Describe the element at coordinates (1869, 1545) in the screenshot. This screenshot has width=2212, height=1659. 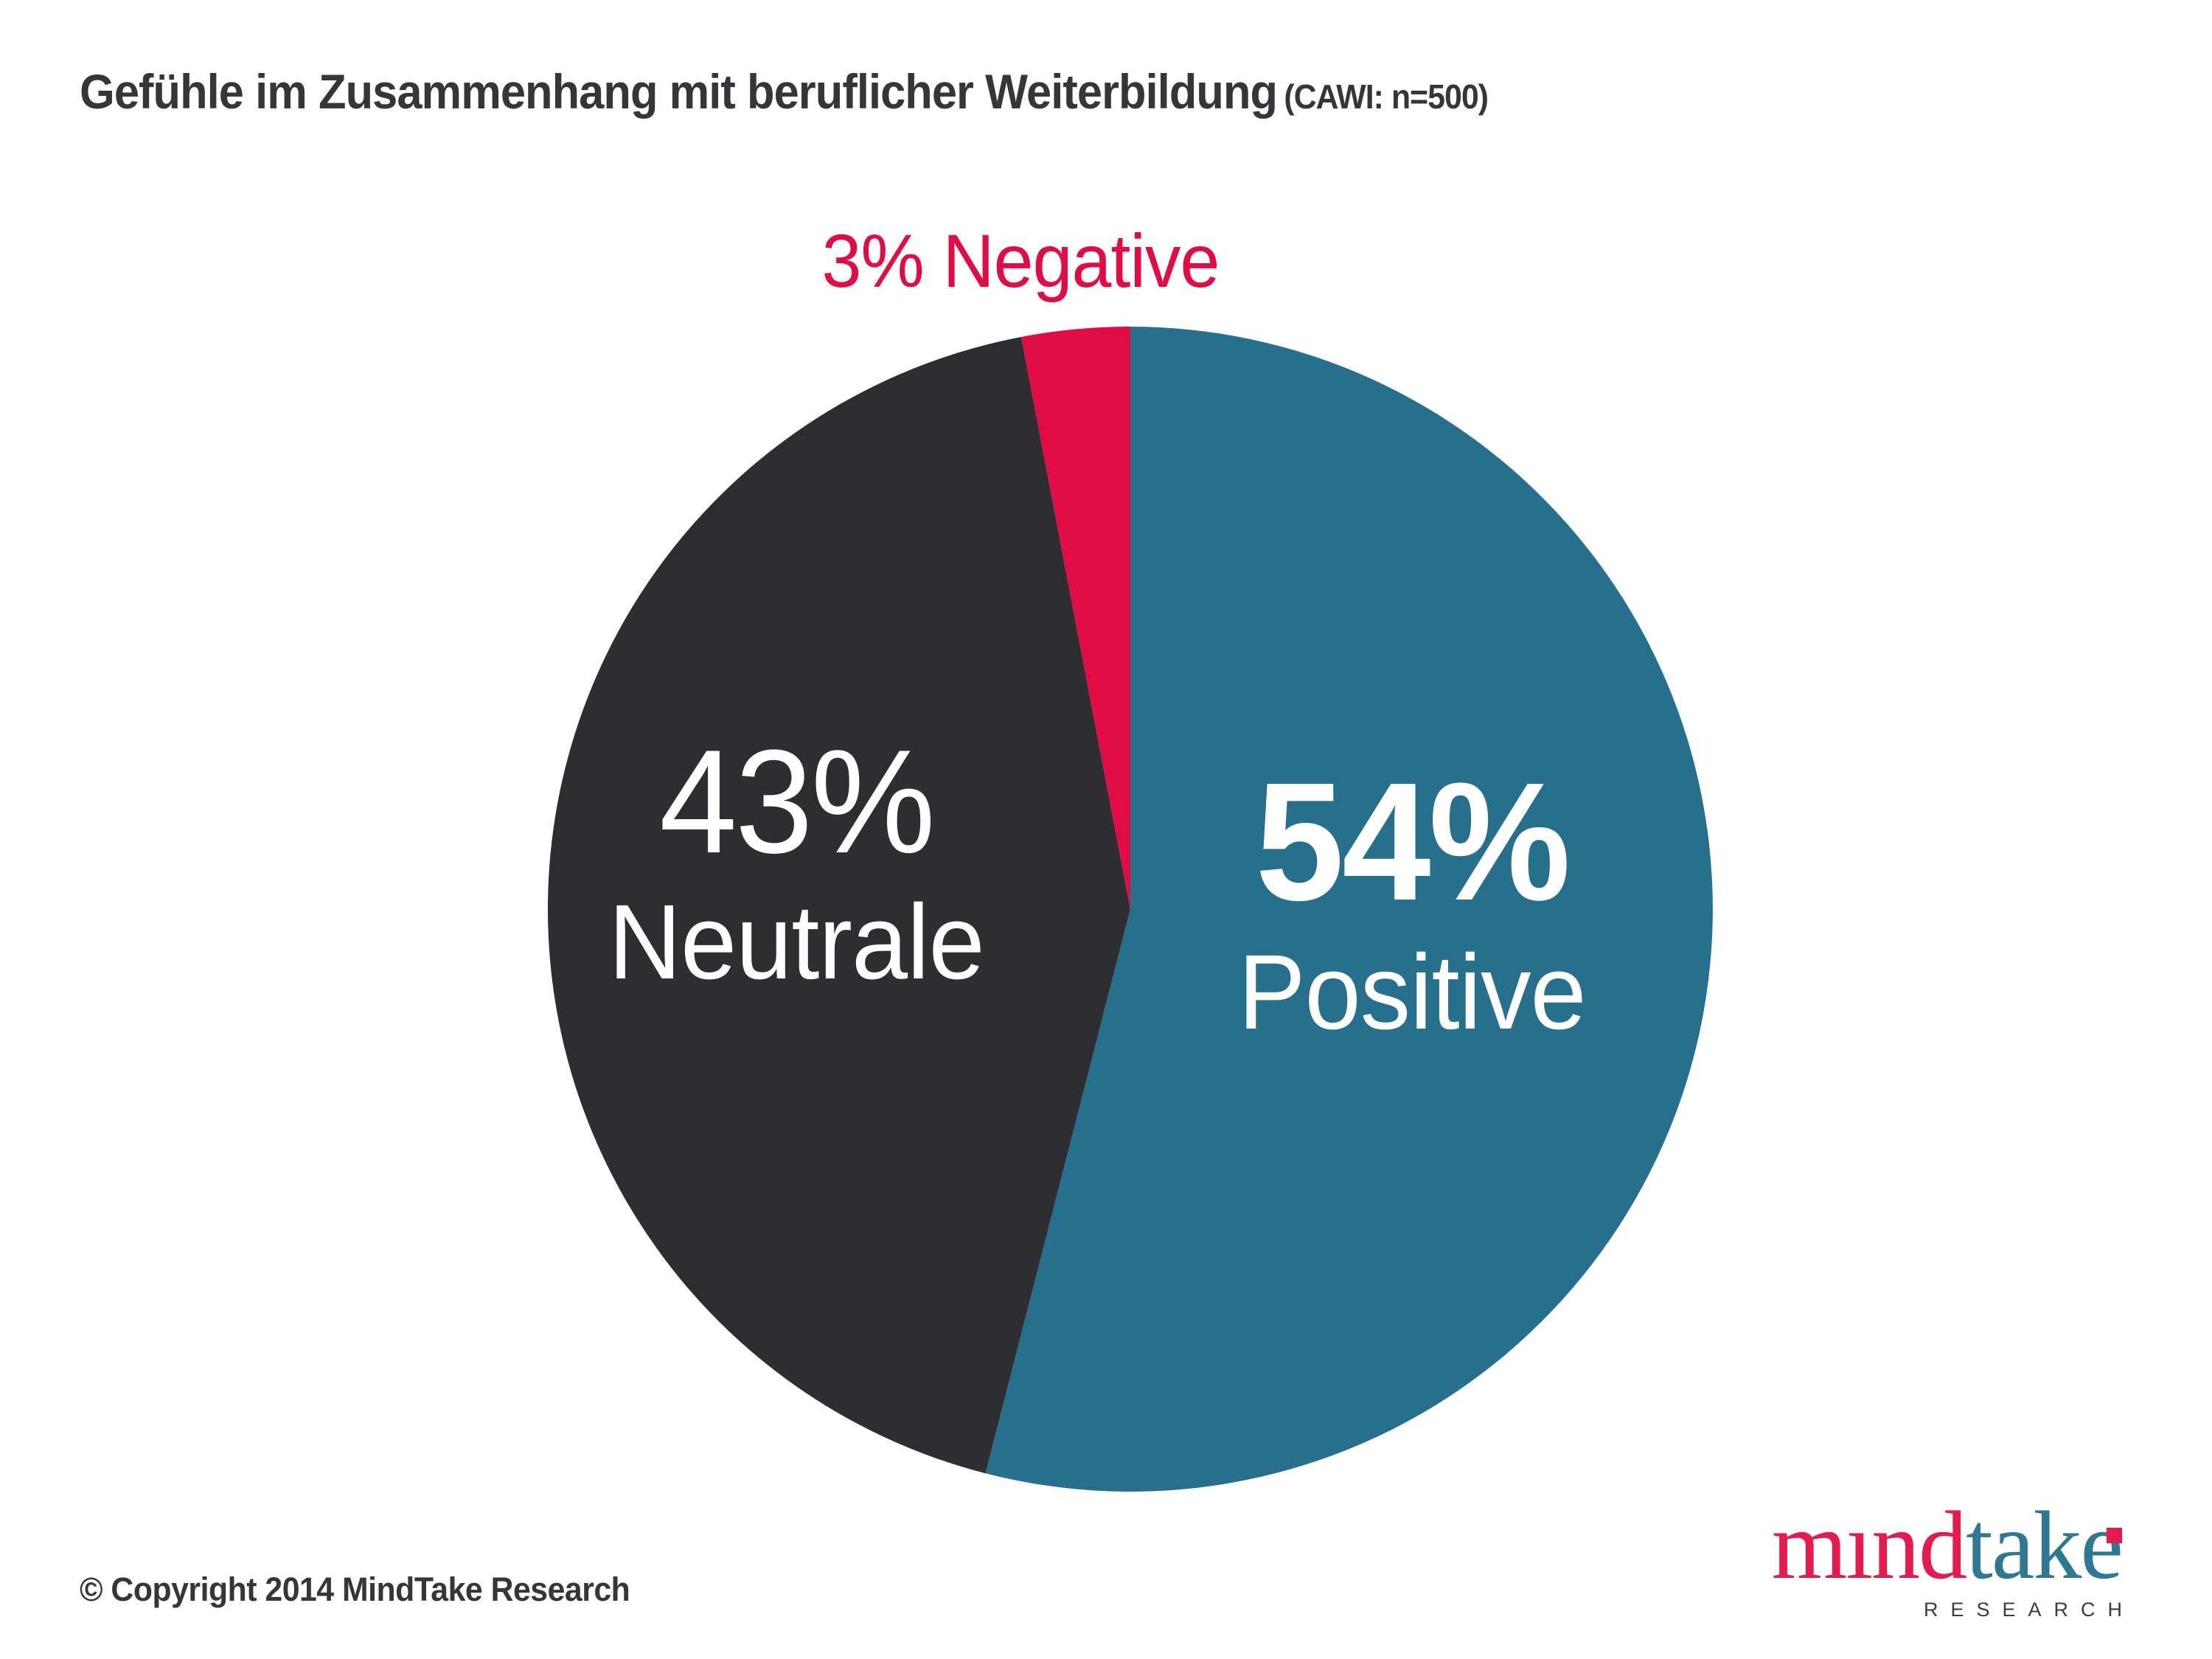
I see `logo-word-mind: mınd` at that location.